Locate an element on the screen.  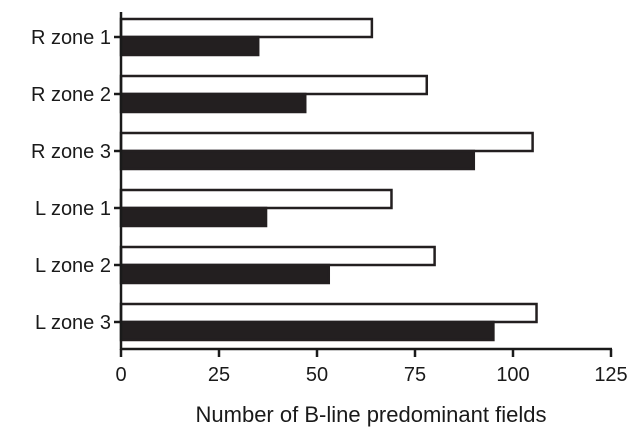
y-tick-label: R zone 2 is located at coordinates (71, 95).